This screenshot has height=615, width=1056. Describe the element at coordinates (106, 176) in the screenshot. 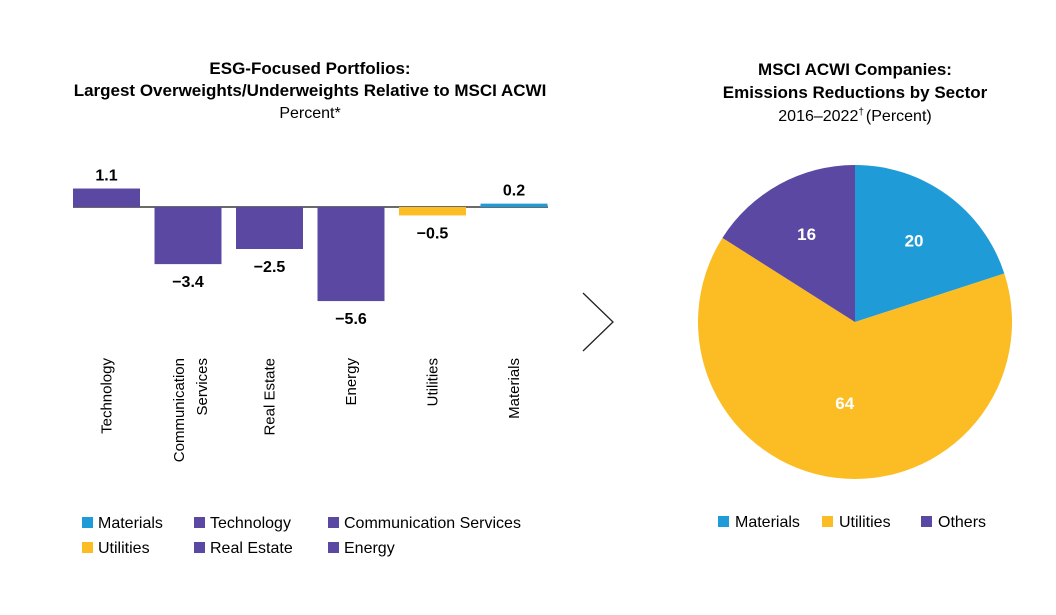

I see `data-label-technology: 1.1` at that location.